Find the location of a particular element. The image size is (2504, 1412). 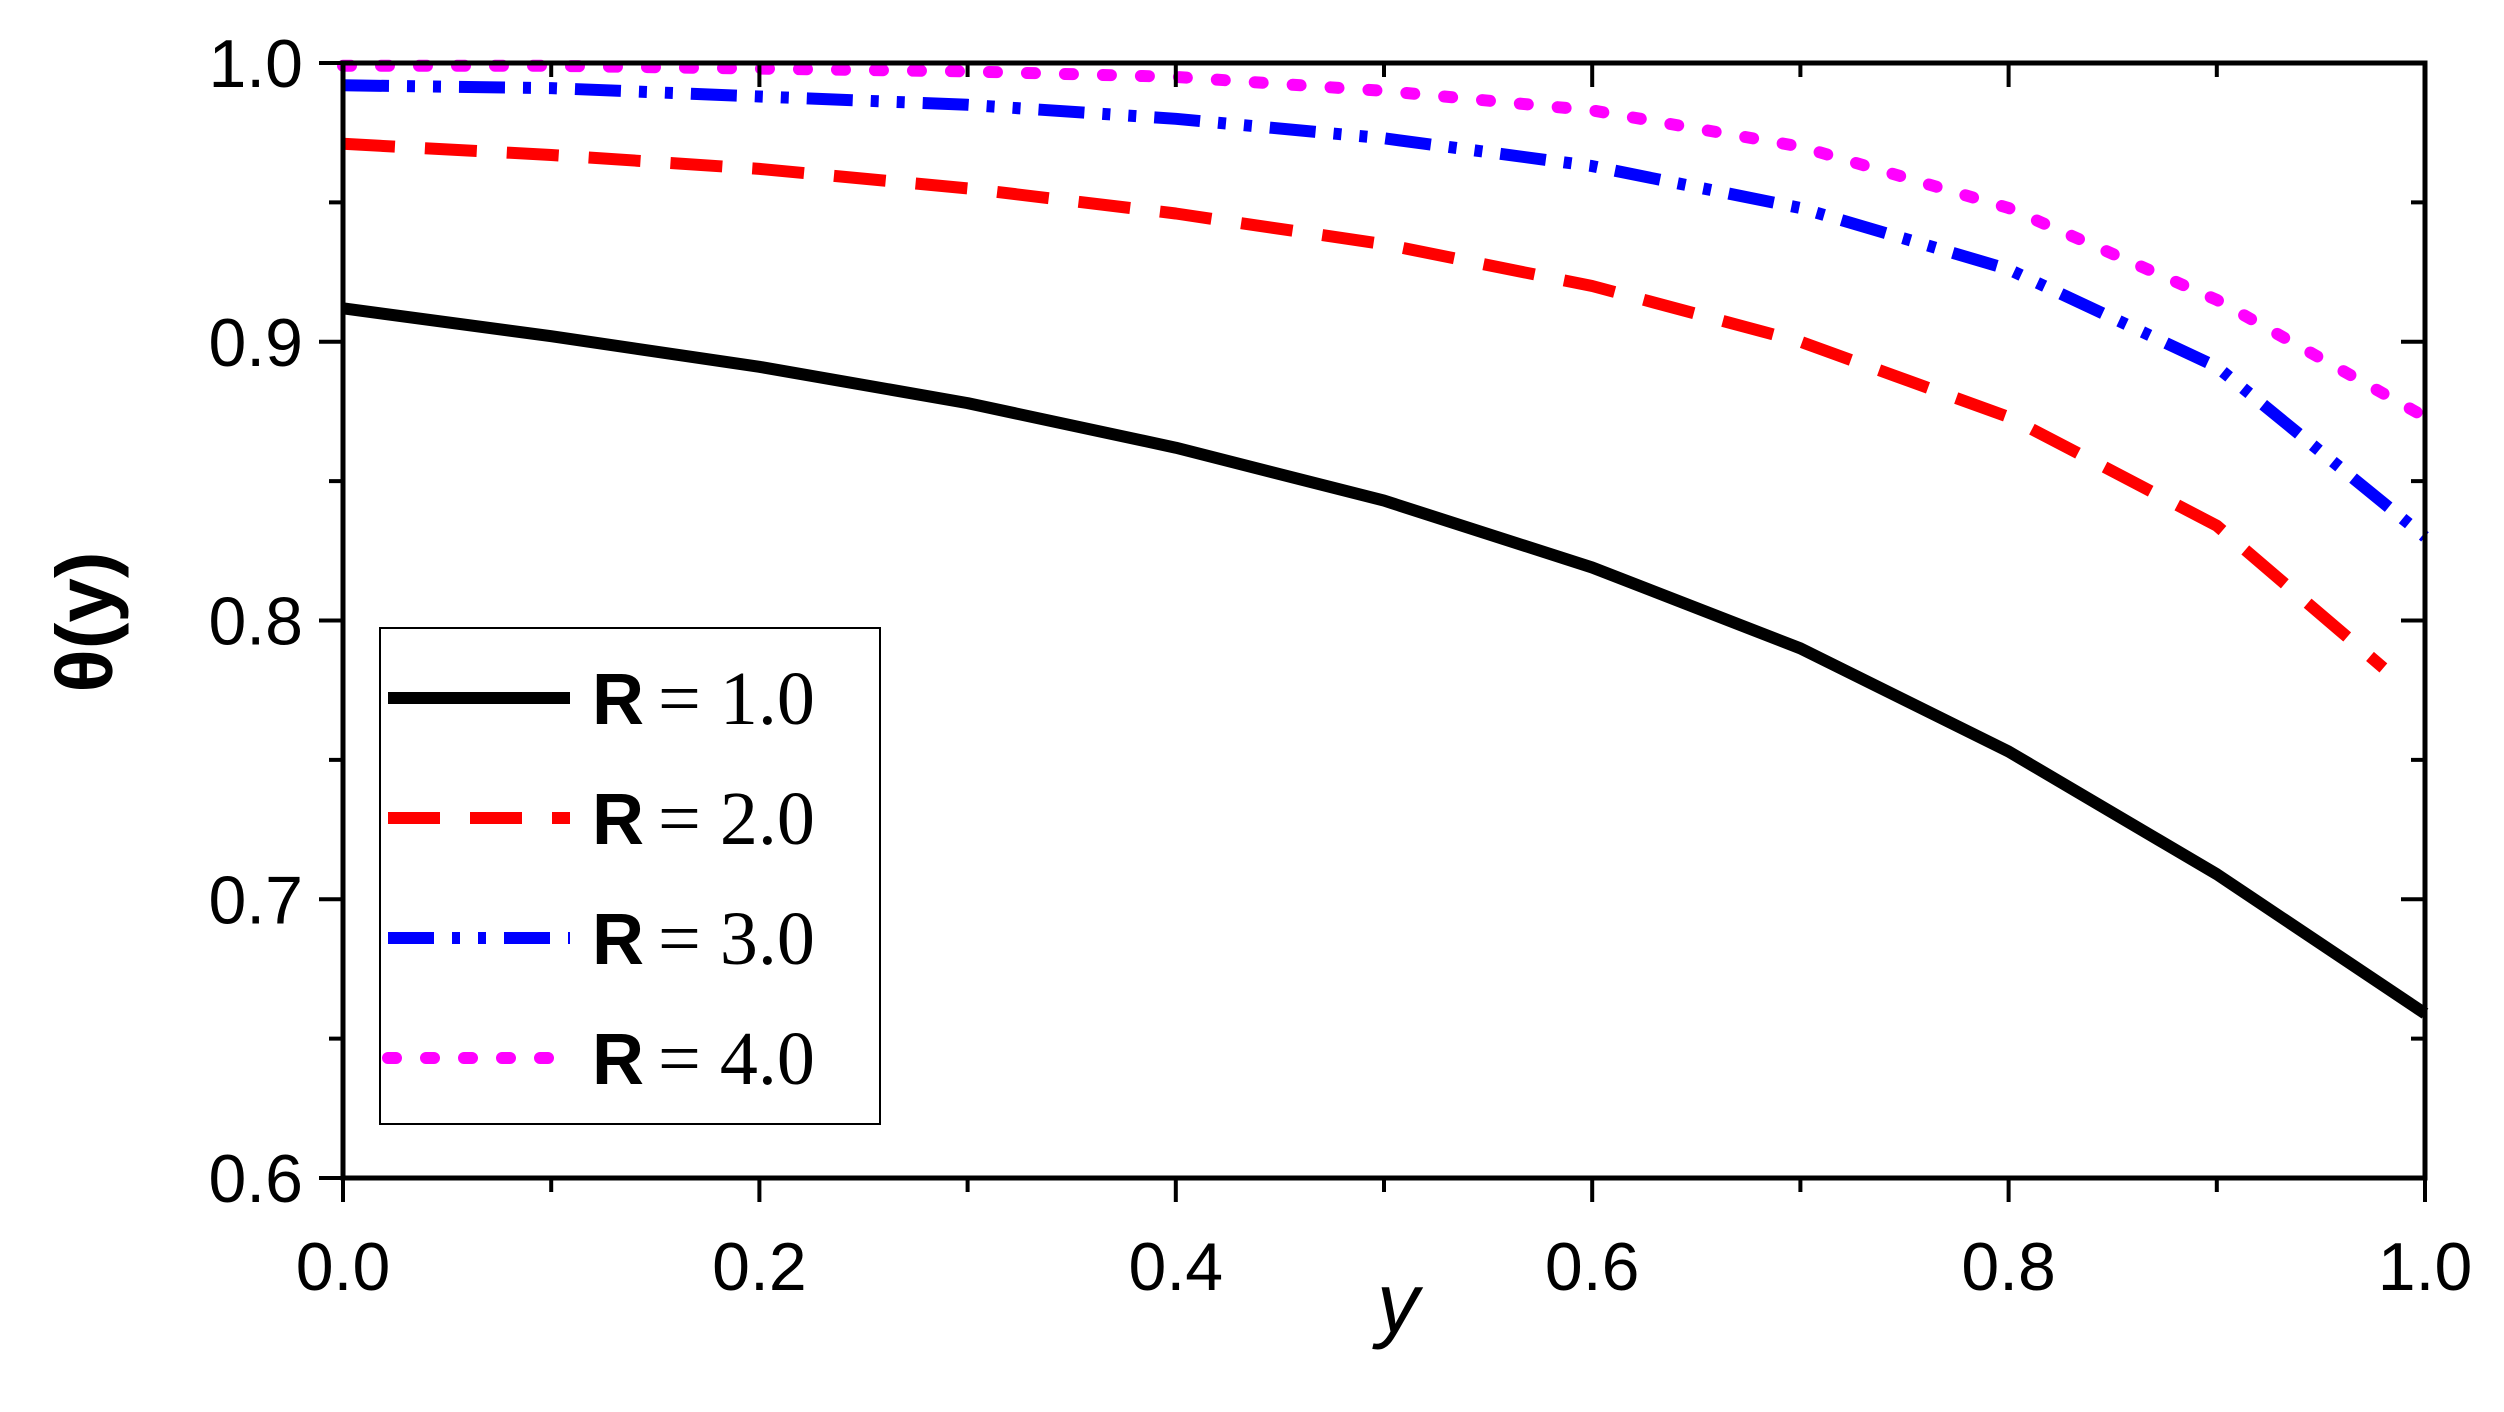

legend-entry-2: R = 2.0 is located at coordinates (703, 819).